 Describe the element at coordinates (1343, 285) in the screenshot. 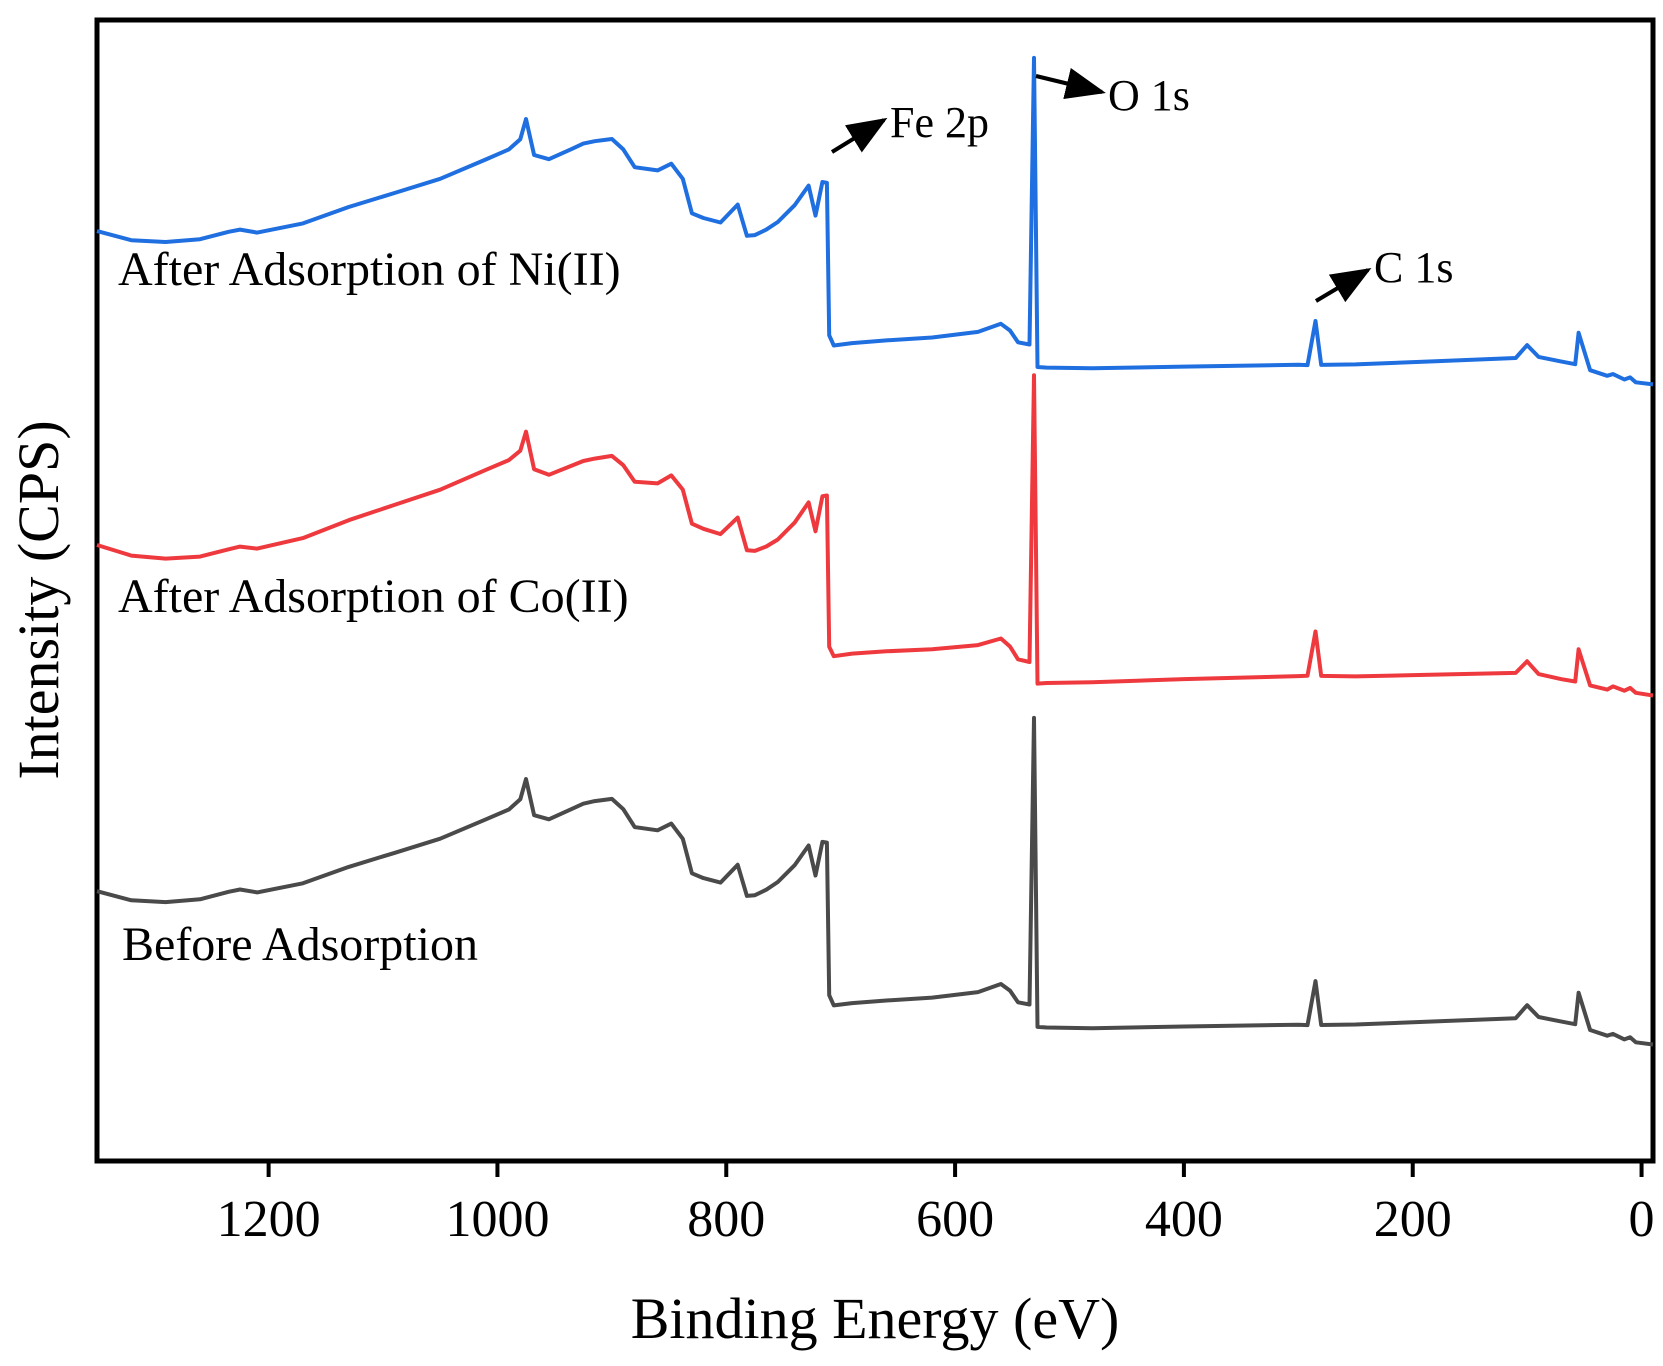

I see `c-1s-arrow` at that location.